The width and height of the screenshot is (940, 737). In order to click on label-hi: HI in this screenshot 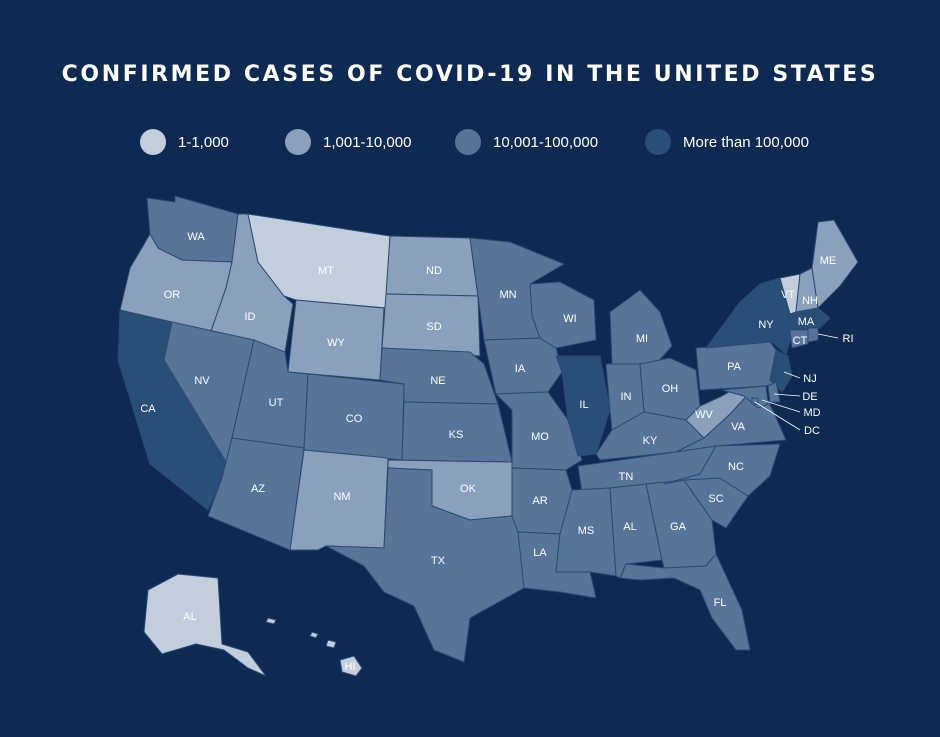, I will do `click(350, 667)`.